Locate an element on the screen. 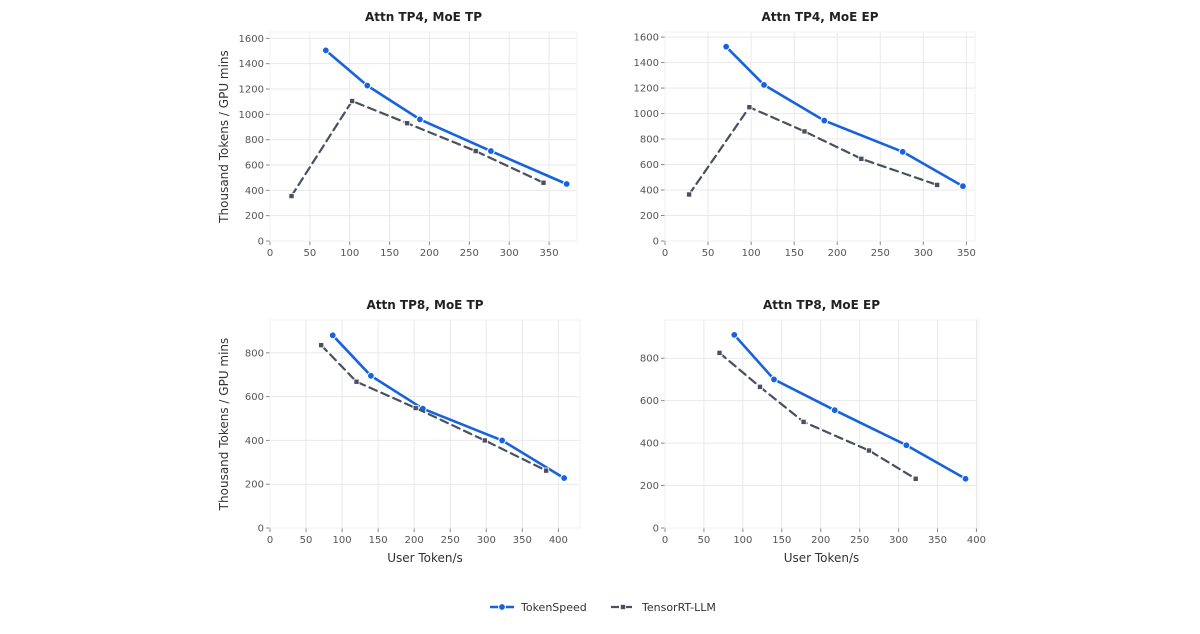  y-axis-label: Thousand Tokens / GPU mins is located at coordinates (224, 425).